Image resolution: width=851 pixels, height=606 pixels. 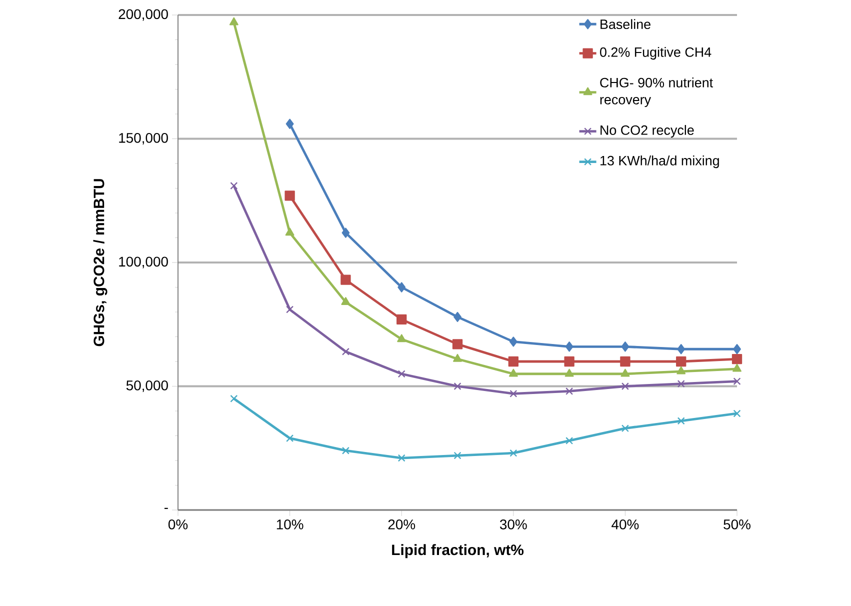 What do you see at coordinates (625, 24) in the screenshot?
I see `legend-label: Baseline` at bounding box center [625, 24].